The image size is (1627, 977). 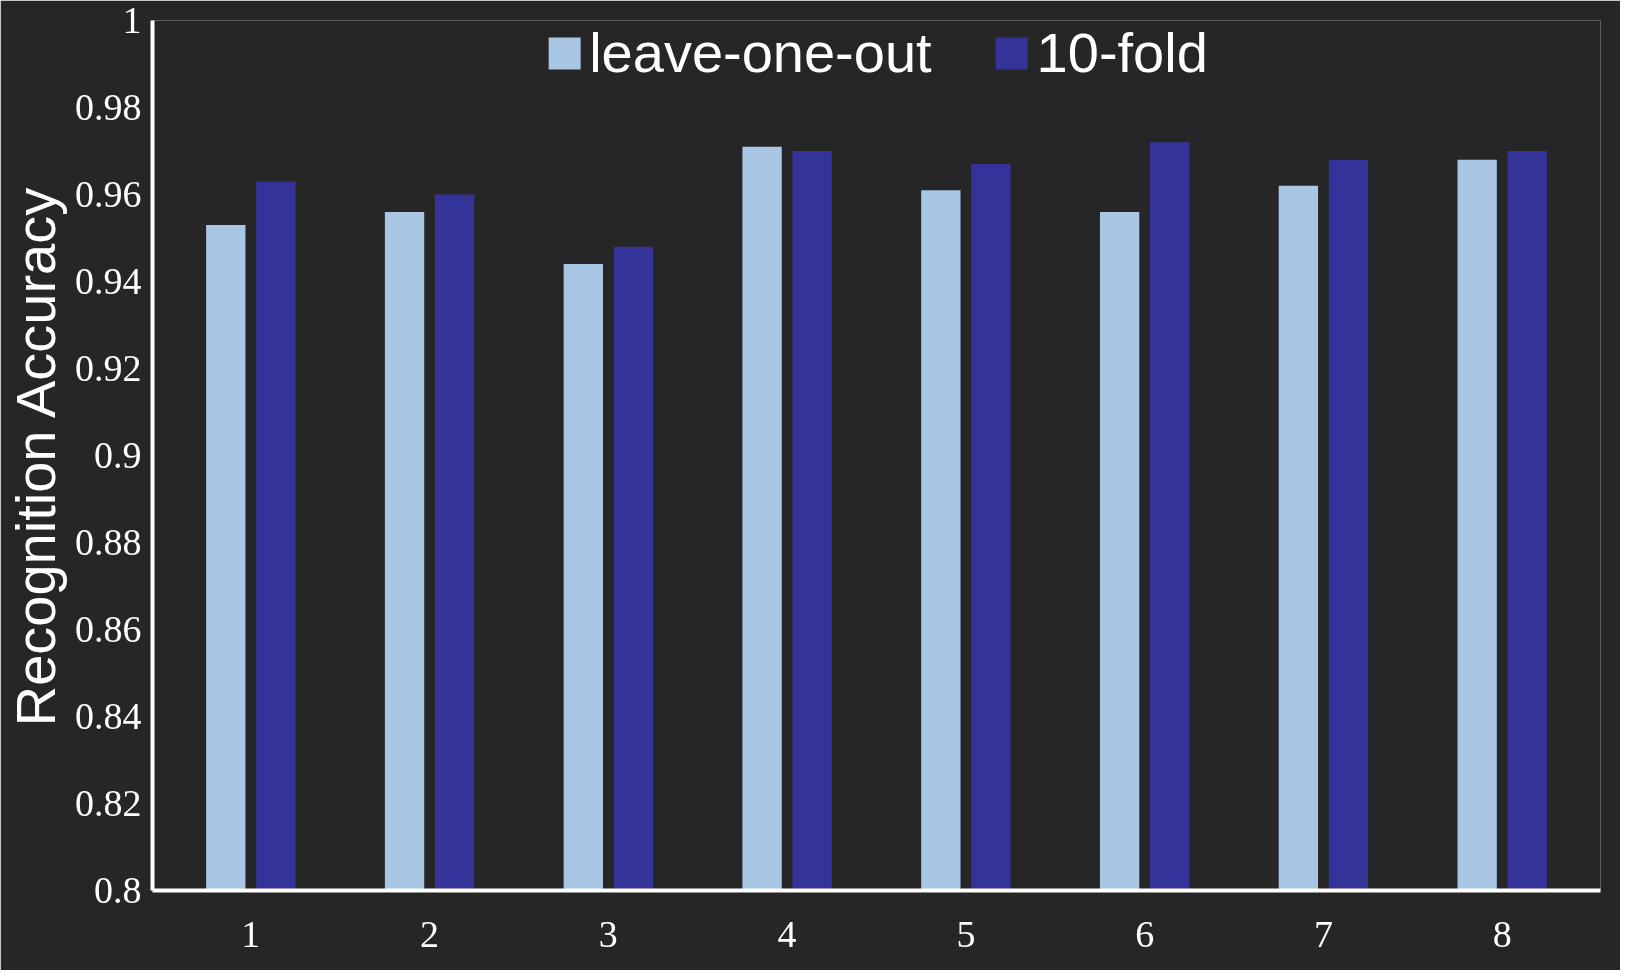 What do you see at coordinates (132, 20) in the screenshot?
I see `y-tick-label: 1` at bounding box center [132, 20].